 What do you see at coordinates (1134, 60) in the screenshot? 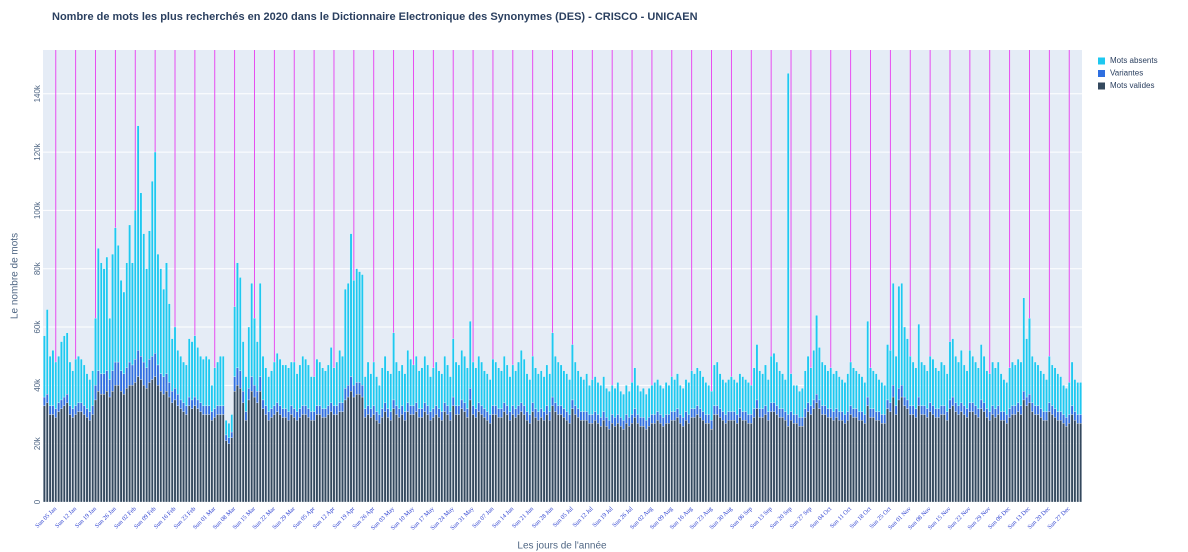
I see `legend-label: Mots absents` at bounding box center [1134, 60].